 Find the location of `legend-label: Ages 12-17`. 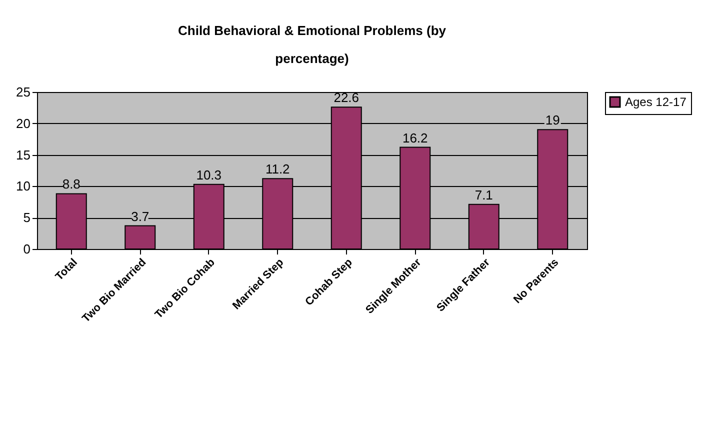

legend-label: Ages 12-17 is located at coordinates (656, 102).